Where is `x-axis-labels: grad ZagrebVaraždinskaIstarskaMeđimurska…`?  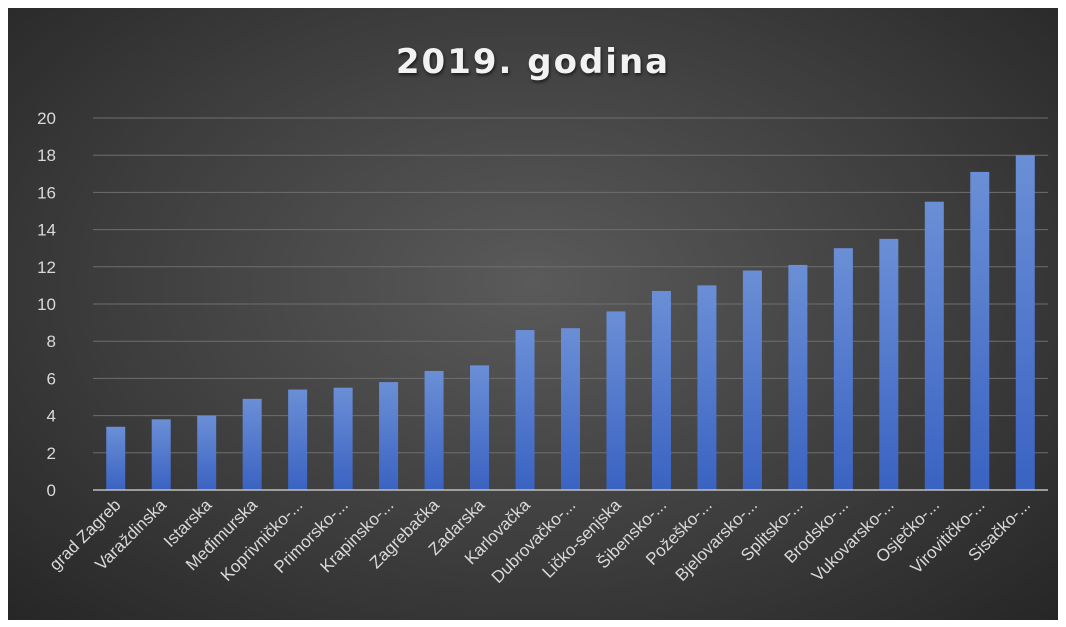
x-axis-labels: grad ZagrebVaraždinskaIstarskaMeđimurska… is located at coordinates (540, 541).